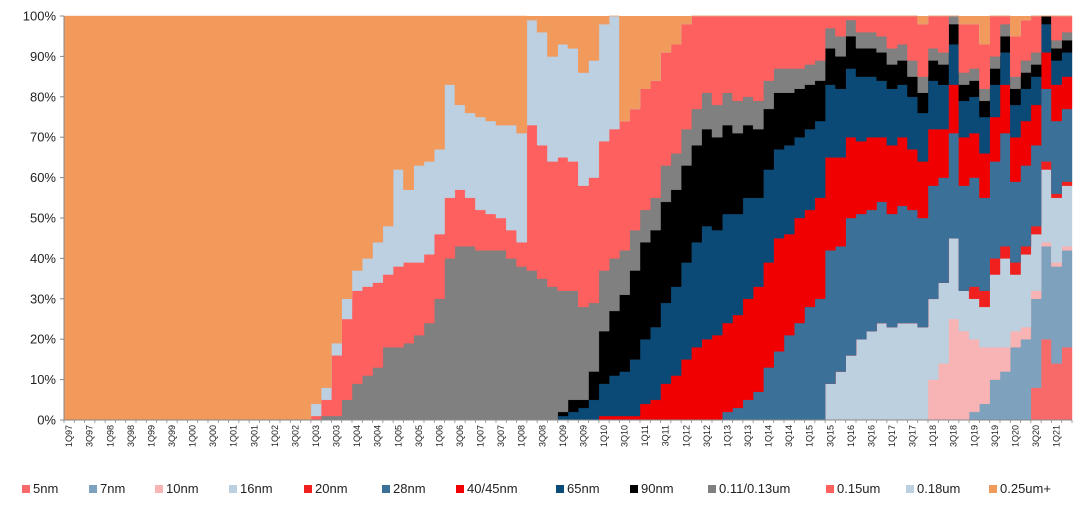 Image resolution: width=1080 pixels, height=514 pixels. What do you see at coordinates (460, 436) in the screenshot?
I see `x-tick-label: 3Q06` at bounding box center [460, 436].